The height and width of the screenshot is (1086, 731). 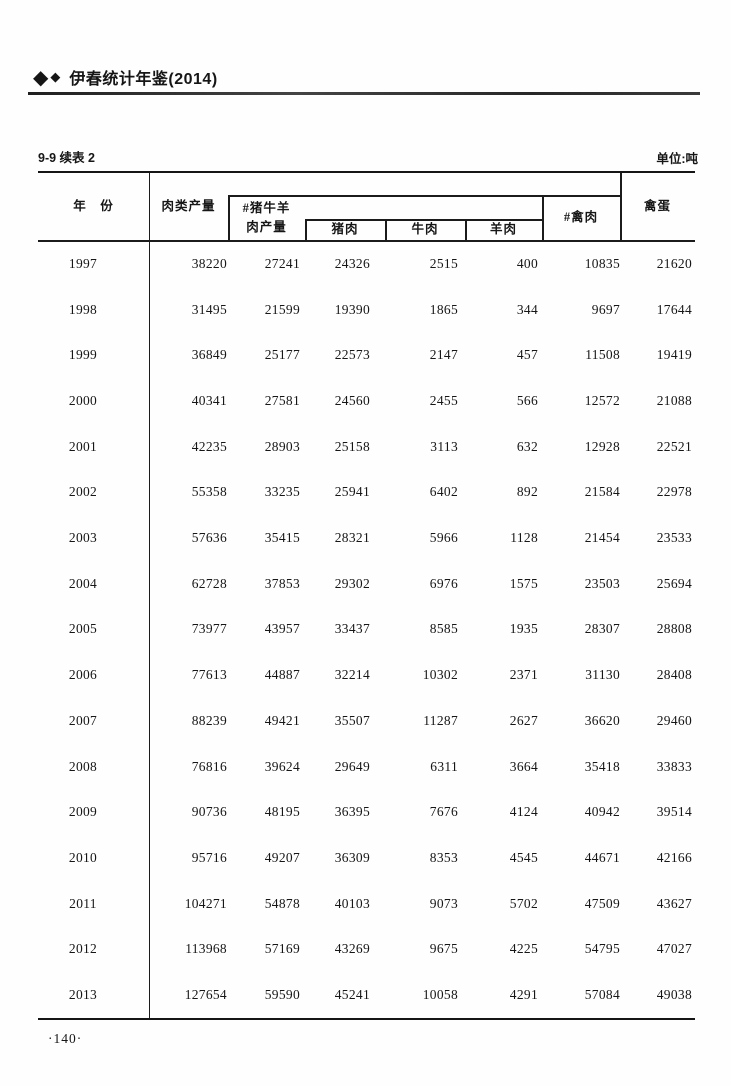 What do you see at coordinates (674, 766) in the screenshot?
I see `value-cell: 33833` at bounding box center [674, 766].